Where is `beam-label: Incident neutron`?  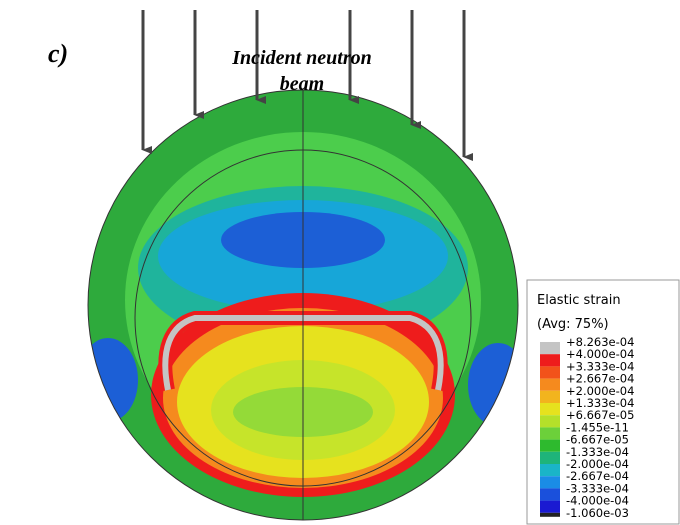
beam-label: Incident neutron is located at coordinates (301, 58).